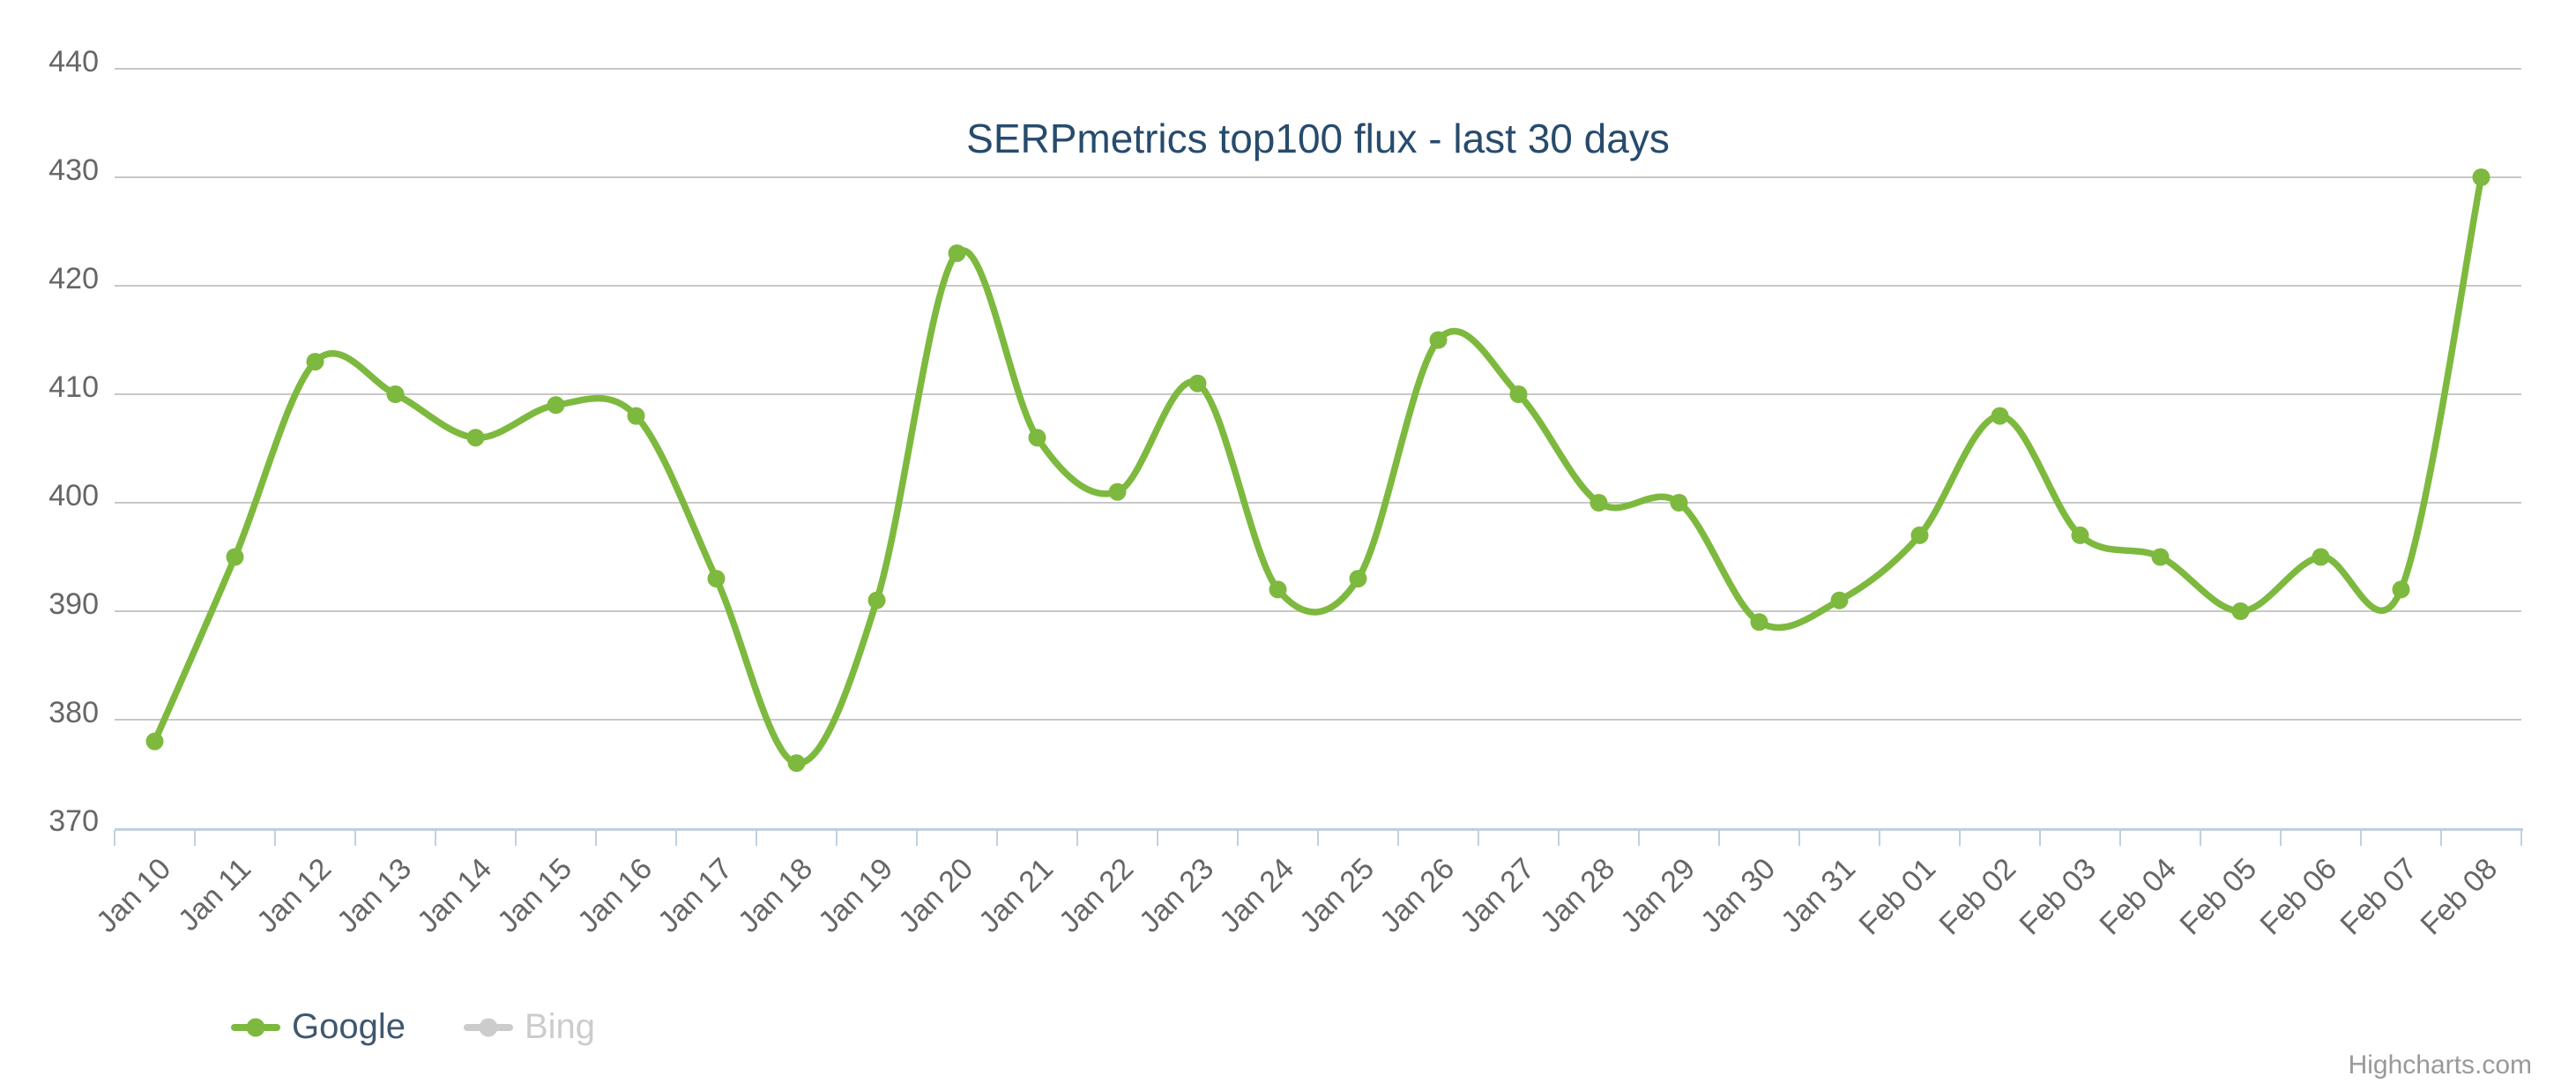 This screenshot has width=2576, height=1091. I want to click on x-axis-label: Jan 31, so click(1819, 896).